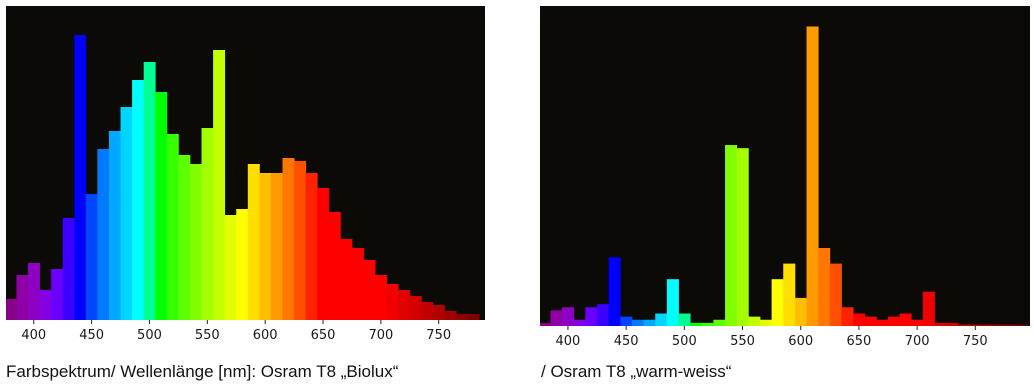 The height and width of the screenshot is (387, 1034). What do you see at coordinates (626, 341) in the screenshot?
I see `warm-weiss-tick-label-450: 450` at bounding box center [626, 341].